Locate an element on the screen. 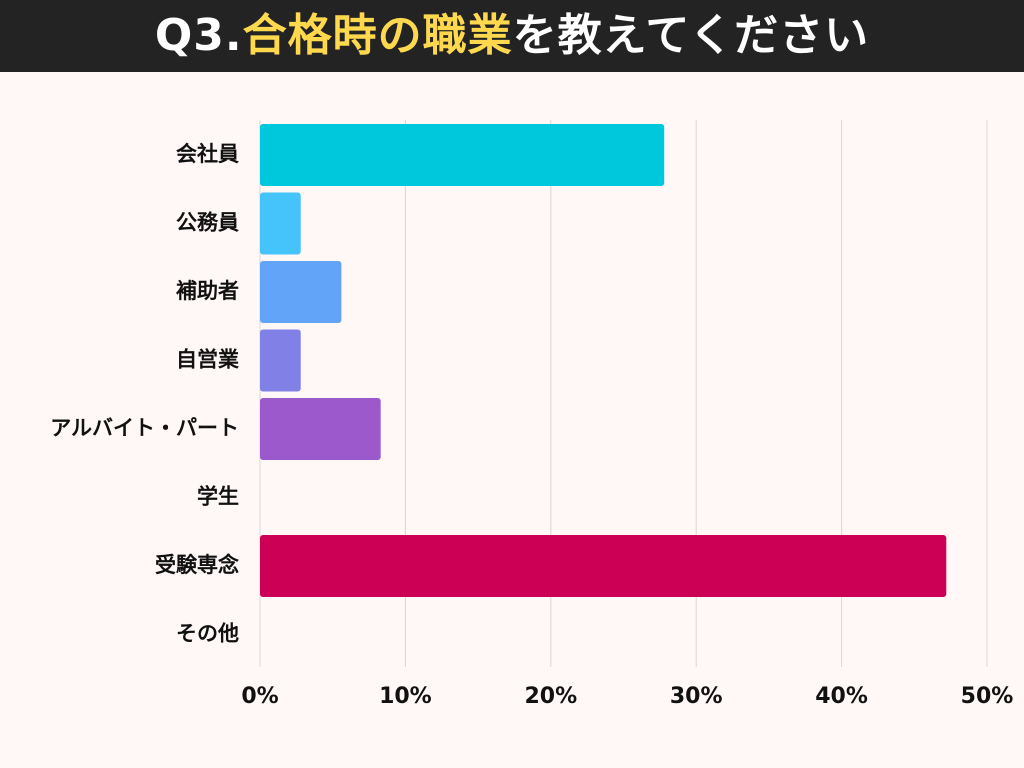 The height and width of the screenshot is (768, 1024). category-label: 学生 is located at coordinates (218, 497).